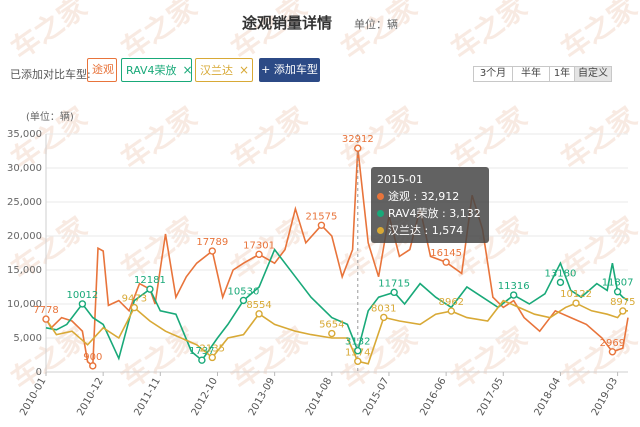 The height and width of the screenshot is (427, 640). Describe the element at coordinates (24, 202) in the screenshot. I see `y-tick-label: 25,000` at that location.